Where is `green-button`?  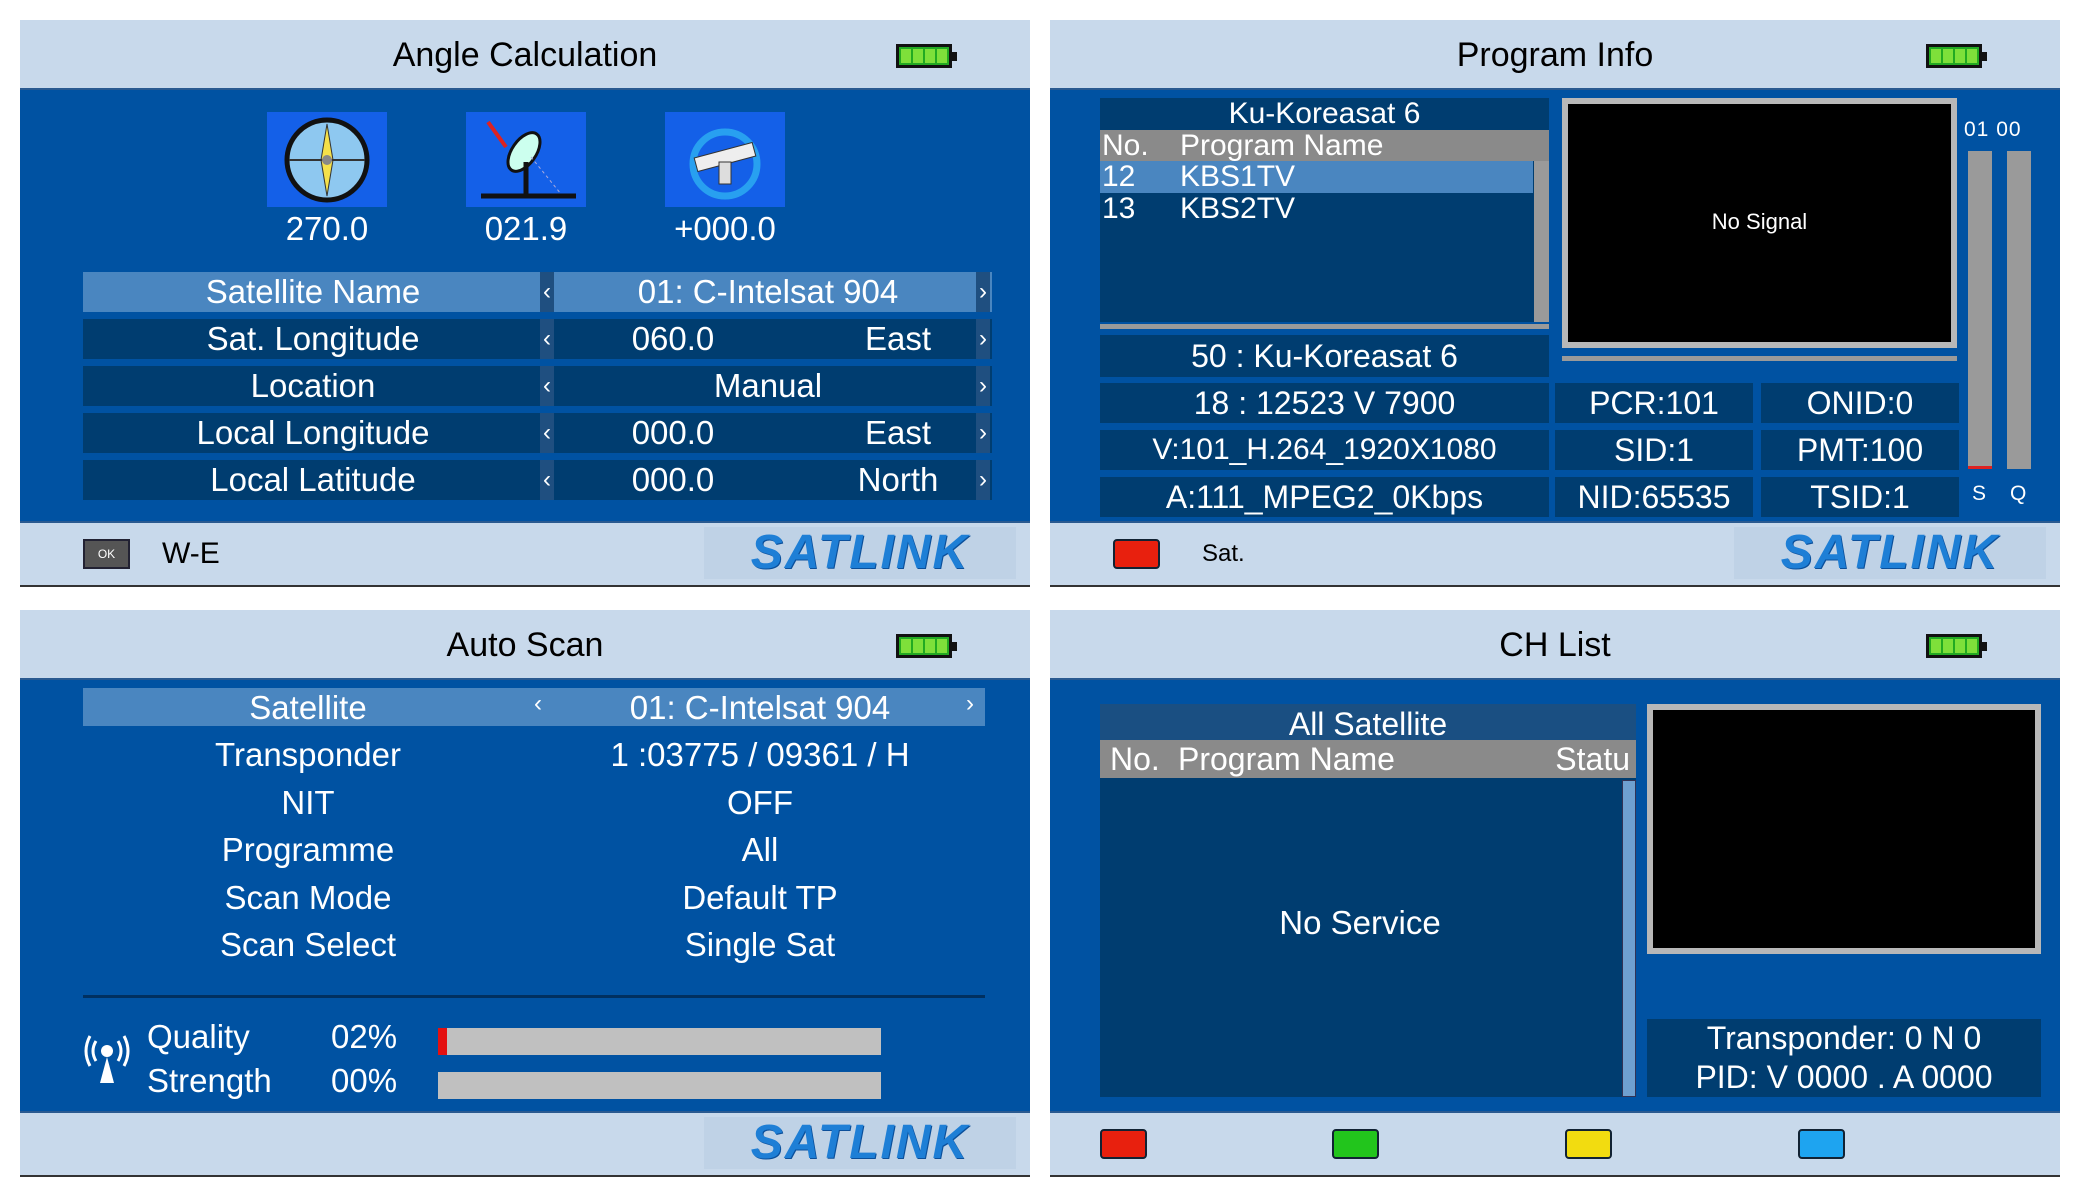 green-button is located at coordinates (1355, 1144).